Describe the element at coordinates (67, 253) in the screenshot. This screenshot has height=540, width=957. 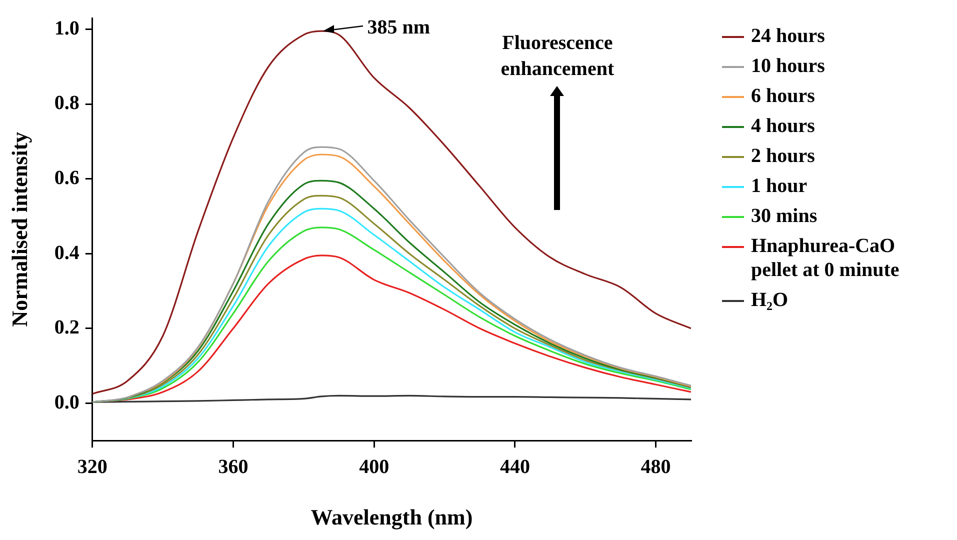
I see `y-tick-label: 0.4` at that location.